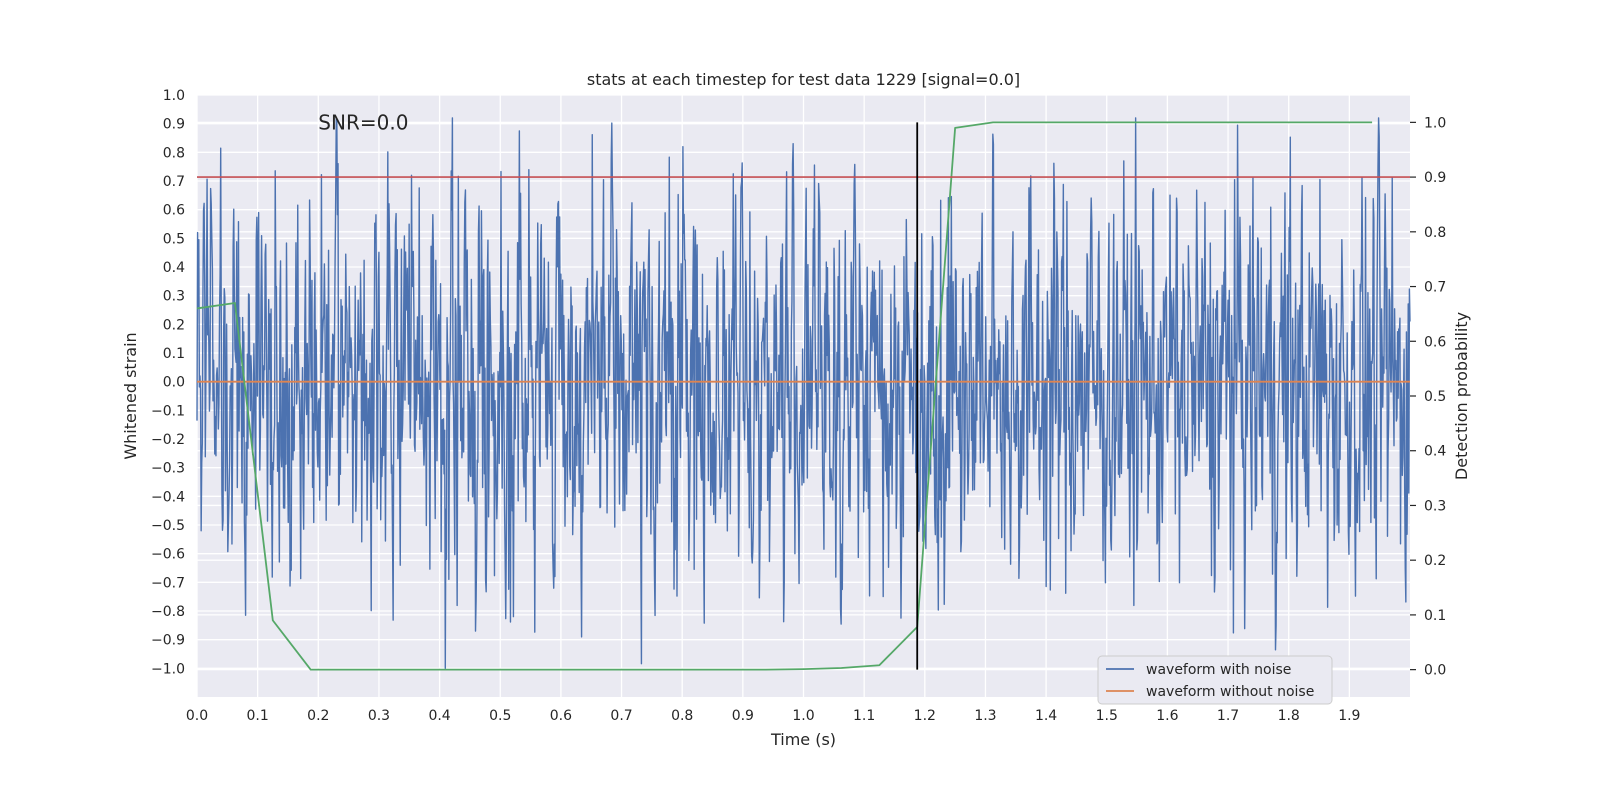 The height and width of the screenshot is (800, 1600). Describe the element at coordinates (1435, 233) in the screenshot. I see `y2-tick-label: 0.8` at that location.